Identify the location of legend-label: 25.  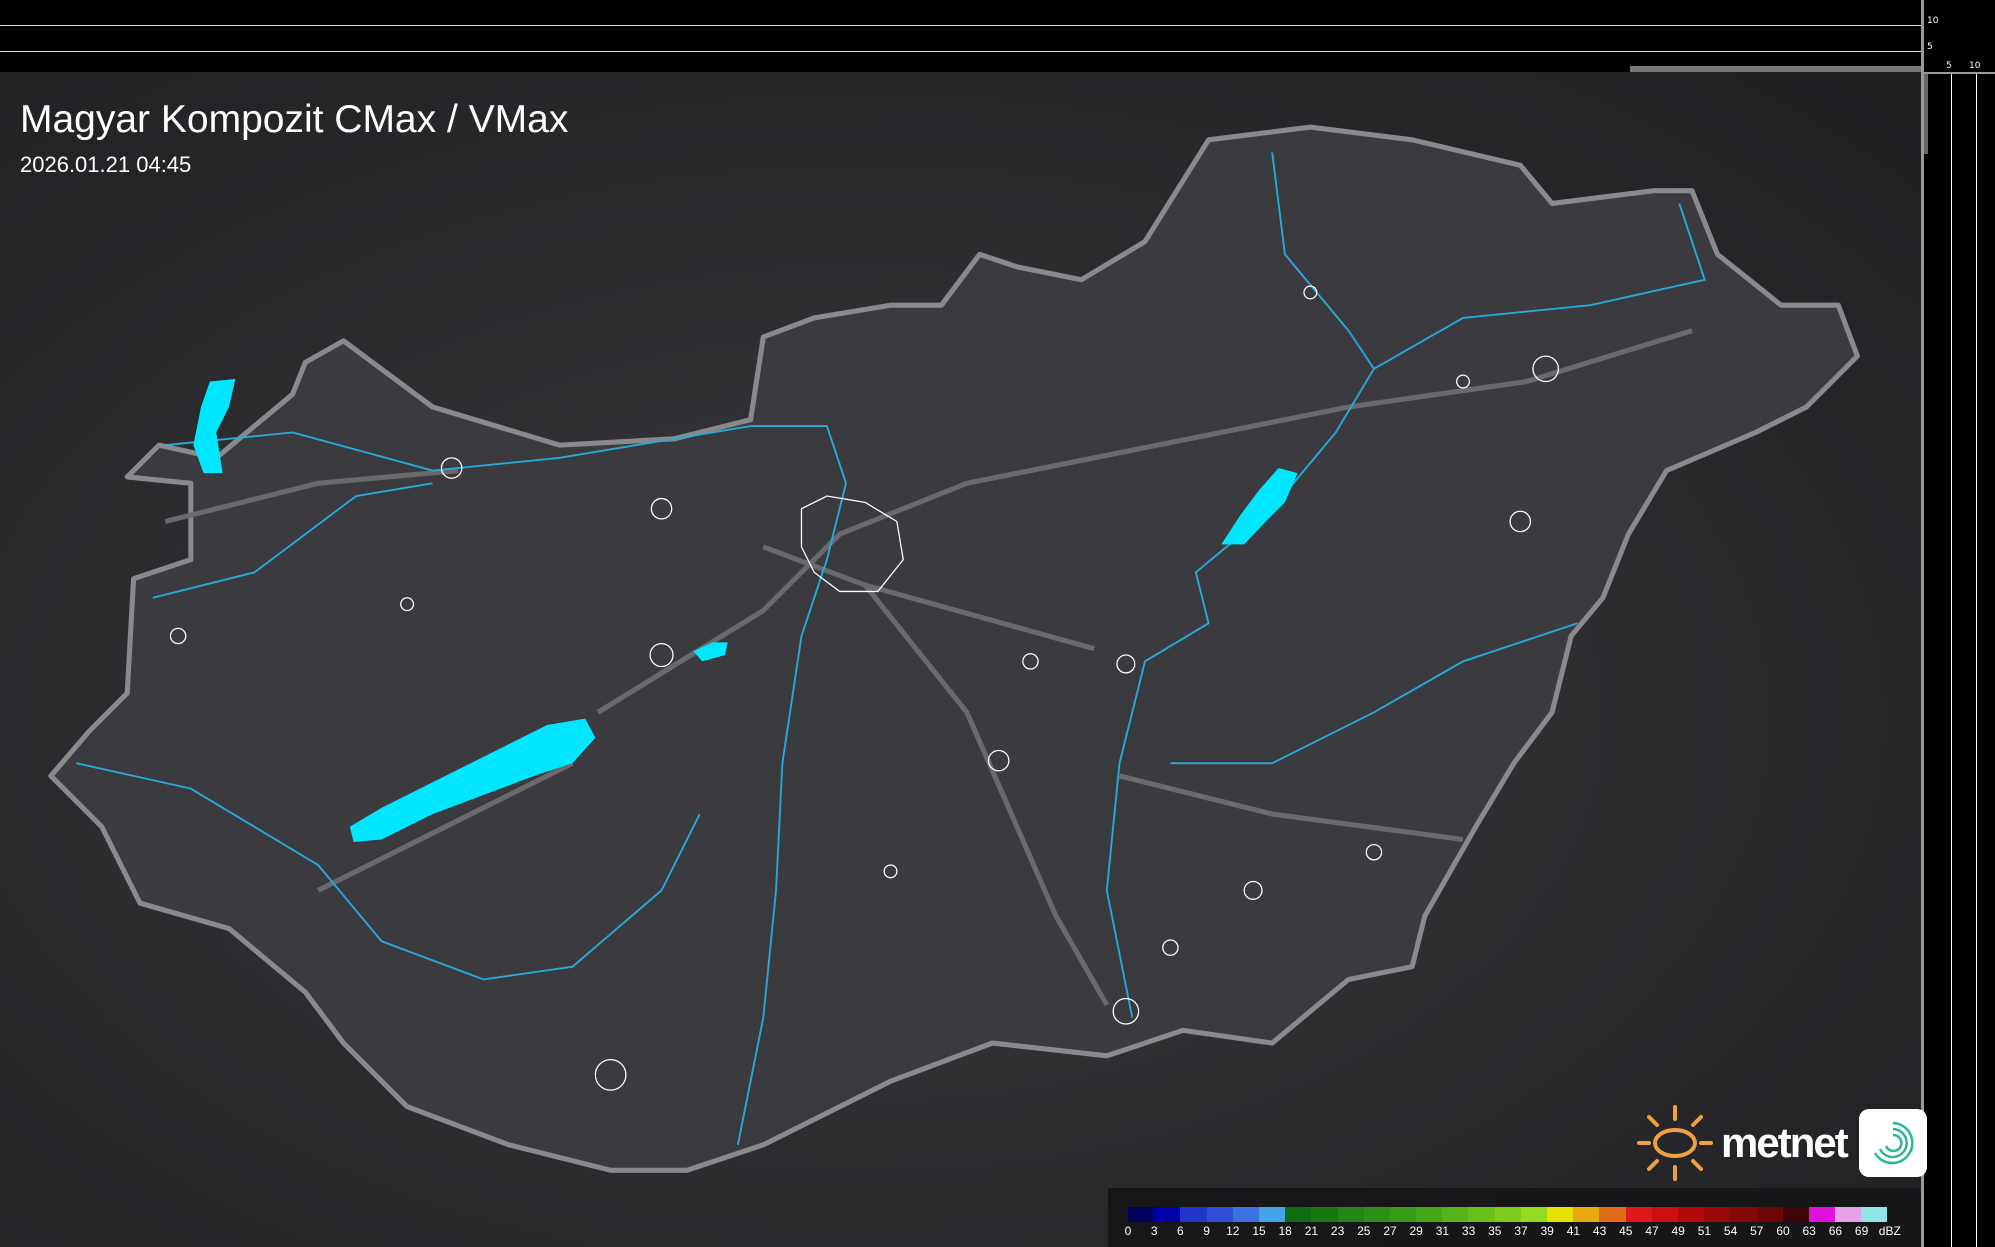
(1364, 1231).